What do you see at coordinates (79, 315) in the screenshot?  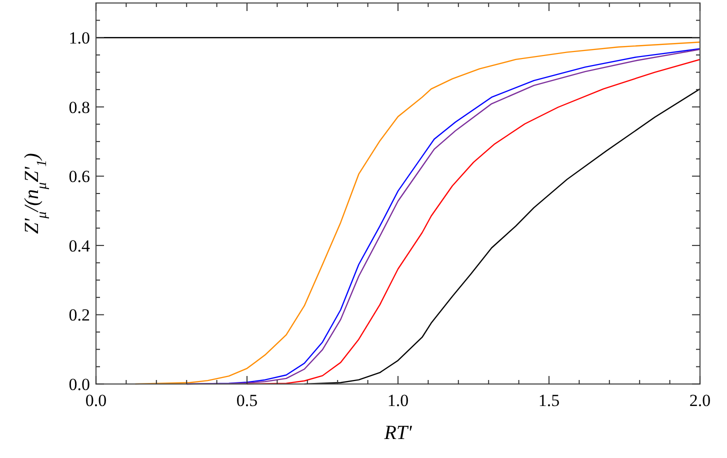 I see `y-tick-label: 0.2` at bounding box center [79, 315].